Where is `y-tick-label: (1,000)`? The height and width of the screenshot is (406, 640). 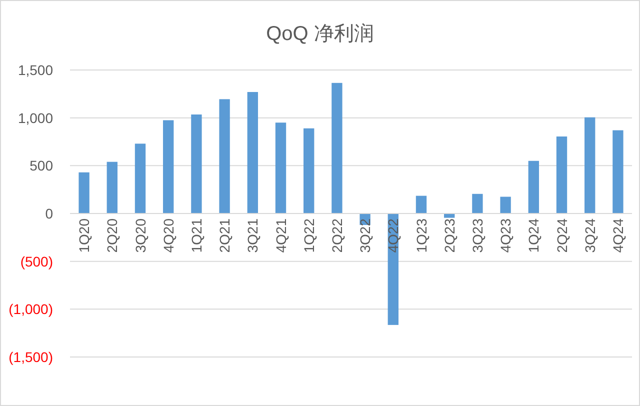 y-tick-label: (1,000) is located at coordinates (30, 309).